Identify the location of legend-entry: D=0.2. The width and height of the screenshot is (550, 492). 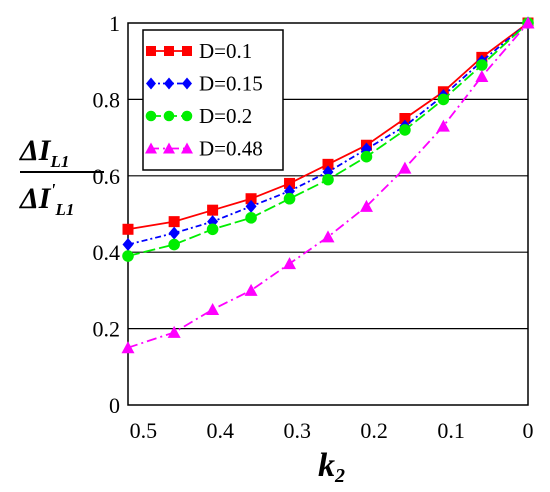
(198, 116).